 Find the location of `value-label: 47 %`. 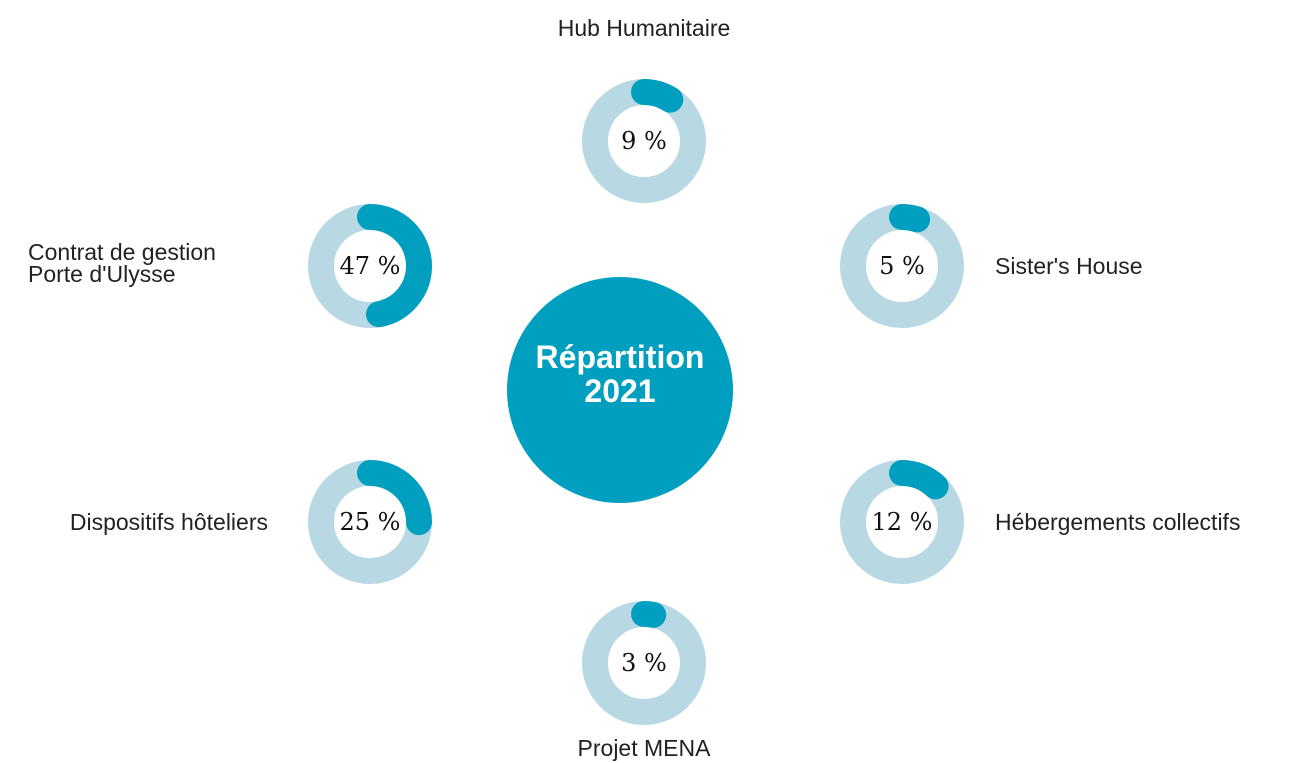

value-label: 47 % is located at coordinates (370, 266).